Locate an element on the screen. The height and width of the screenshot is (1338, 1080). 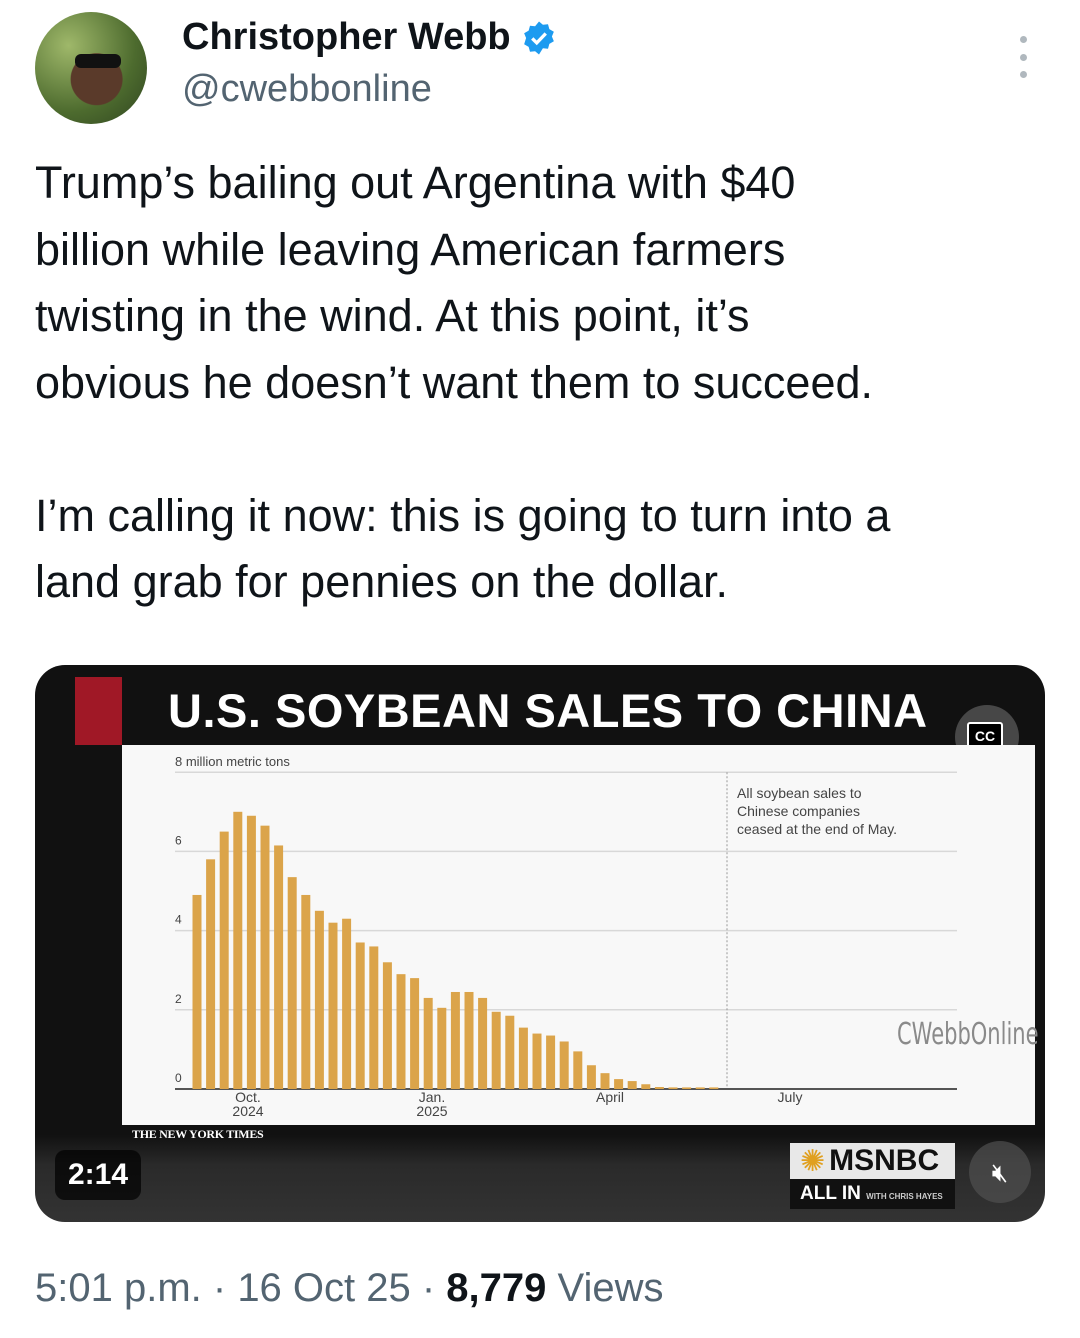
y-tick-label: 2 is located at coordinates (178, 999).